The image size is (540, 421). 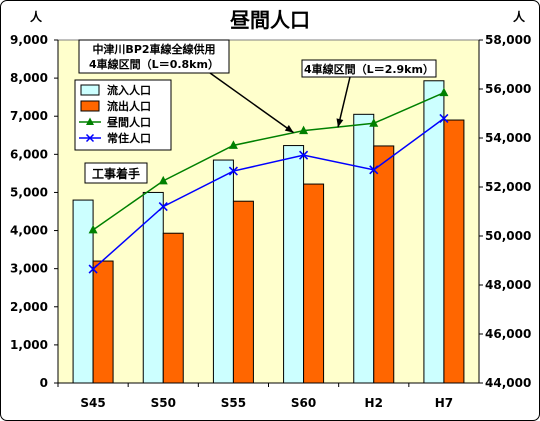 What do you see at coordinates (374, 403) in the screenshot?
I see `x-tick-label: H2` at bounding box center [374, 403].